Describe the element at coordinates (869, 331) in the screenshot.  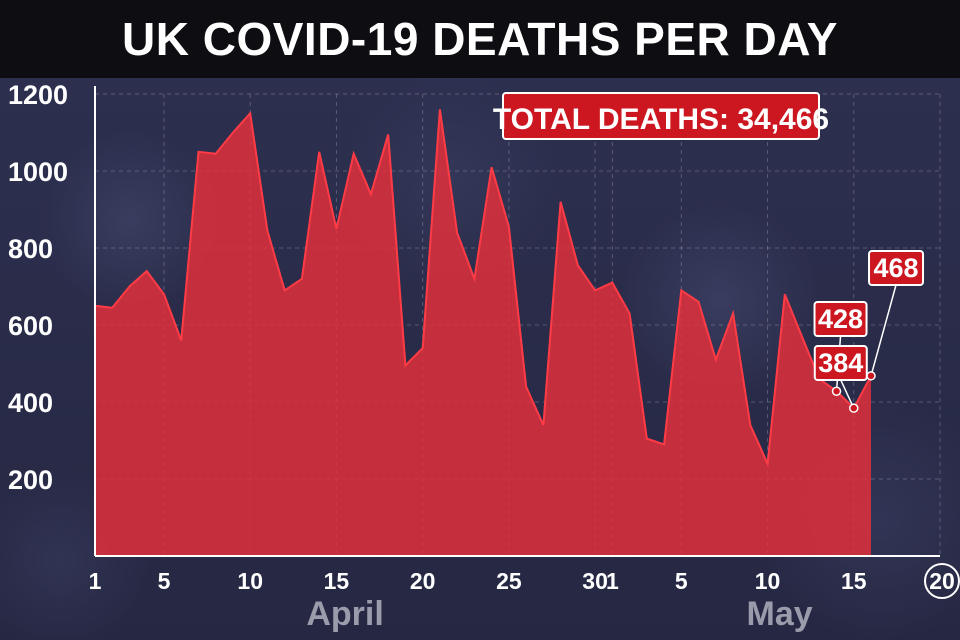
I see `annotations: 428 384 468` at that location.